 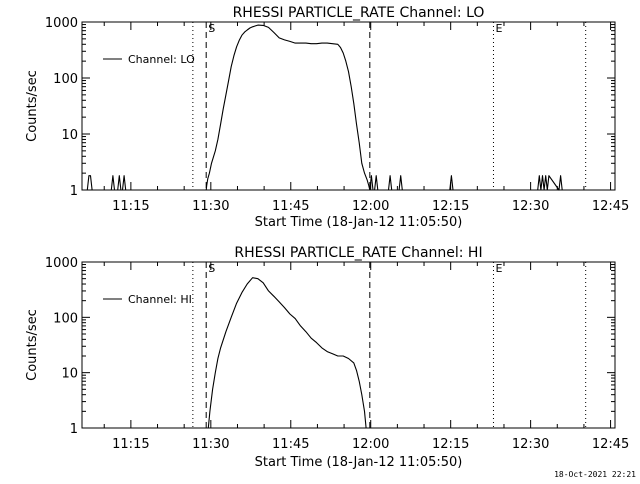 What do you see at coordinates (595, 474) in the screenshot?
I see `print-timestamp: 18-Oct-2021 22:21` at bounding box center [595, 474].